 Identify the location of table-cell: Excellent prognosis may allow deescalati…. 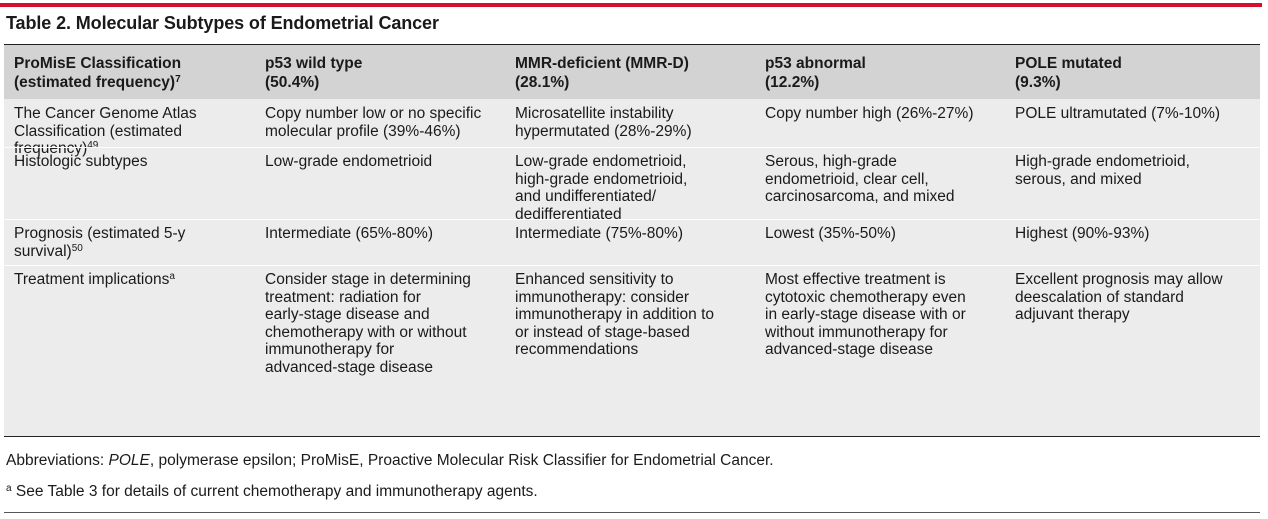
(1119, 297).